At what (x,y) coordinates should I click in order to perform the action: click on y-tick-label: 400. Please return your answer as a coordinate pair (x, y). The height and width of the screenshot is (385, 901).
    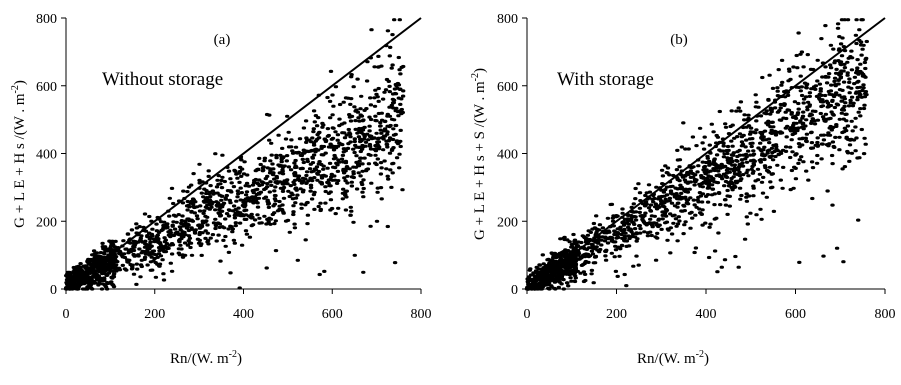
    Looking at the image, I should click on (507, 155).